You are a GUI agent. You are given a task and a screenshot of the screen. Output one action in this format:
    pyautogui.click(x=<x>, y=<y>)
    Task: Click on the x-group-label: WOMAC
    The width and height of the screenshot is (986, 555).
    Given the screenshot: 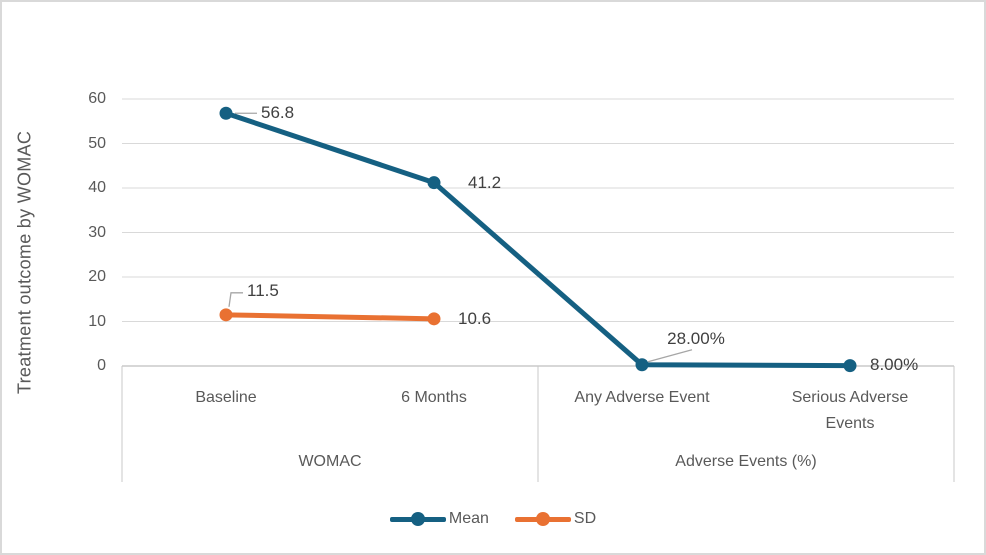 What is the action you would take?
    pyautogui.click(x=330, y=461)
    